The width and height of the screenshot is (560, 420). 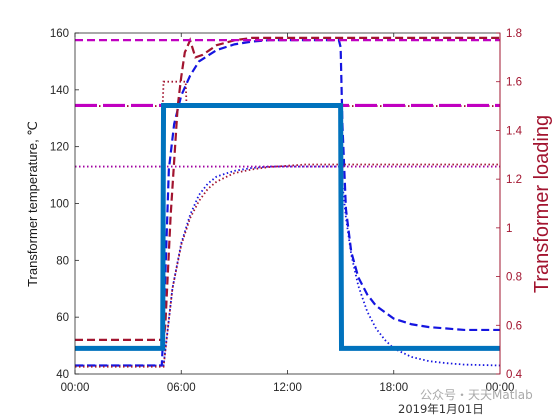 I want to click on right-tick-label: 1.8, so click(x=514, y=34).